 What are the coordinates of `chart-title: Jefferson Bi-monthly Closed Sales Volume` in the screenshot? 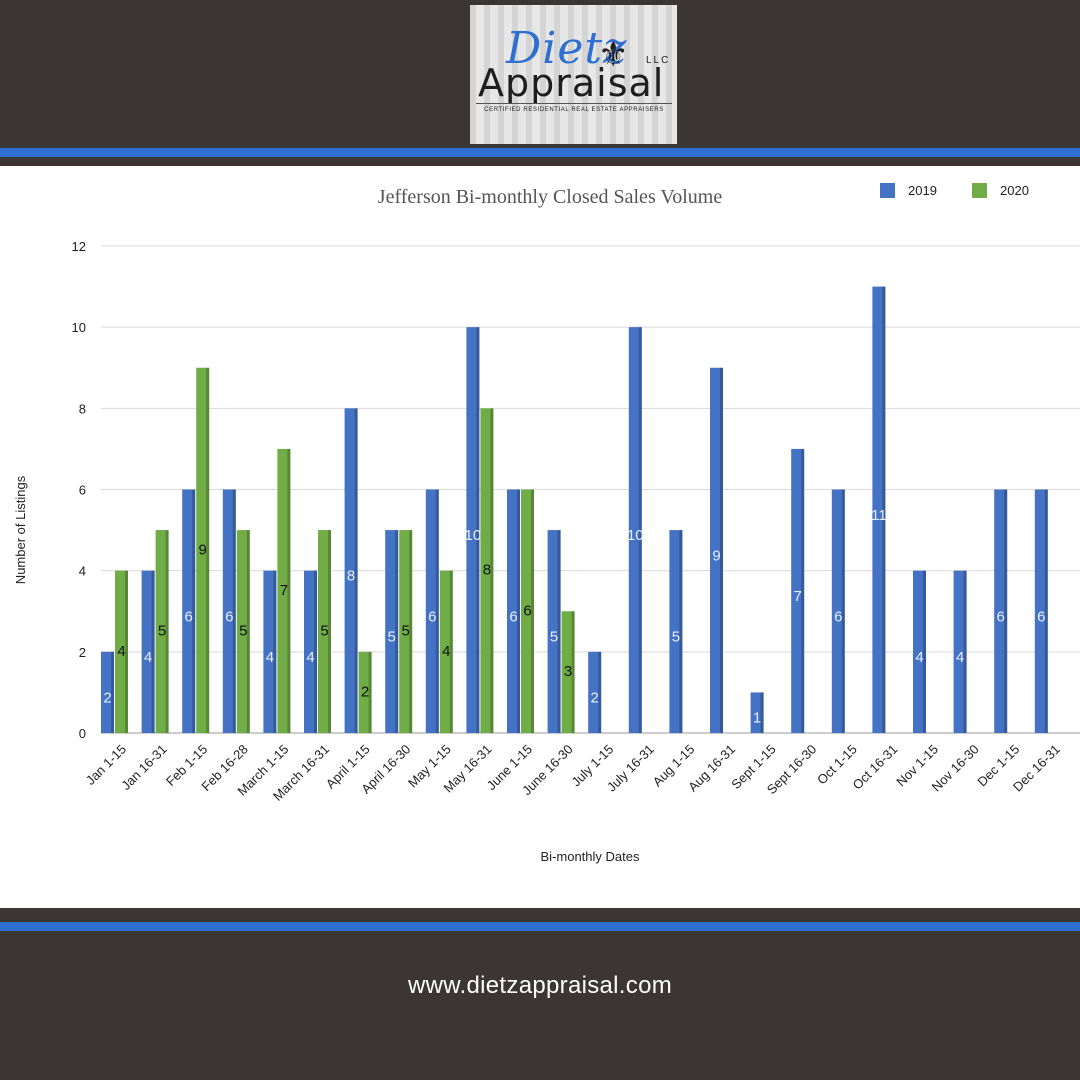 It's located at (550, 197).